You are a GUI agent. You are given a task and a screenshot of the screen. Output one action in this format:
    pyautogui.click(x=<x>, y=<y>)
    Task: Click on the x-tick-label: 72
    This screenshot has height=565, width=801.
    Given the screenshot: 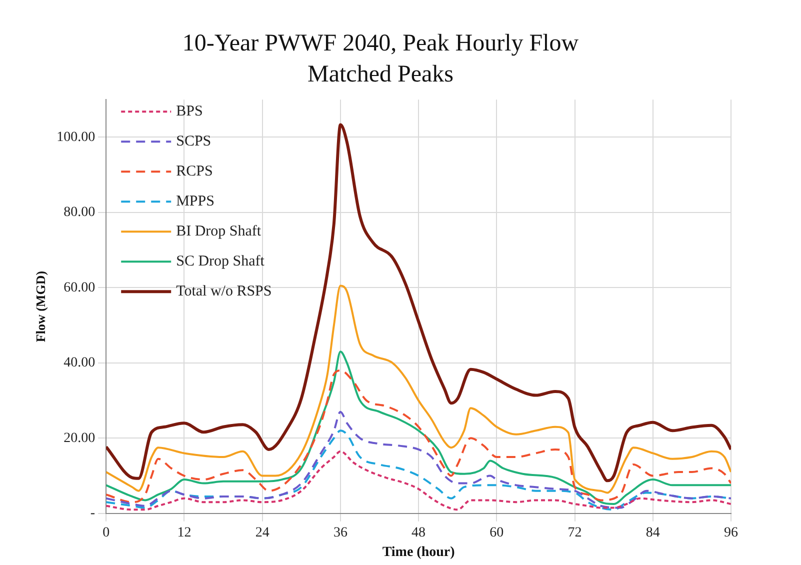 What is the action you would take?
    pyautogui.click(x=575, y=532)
    